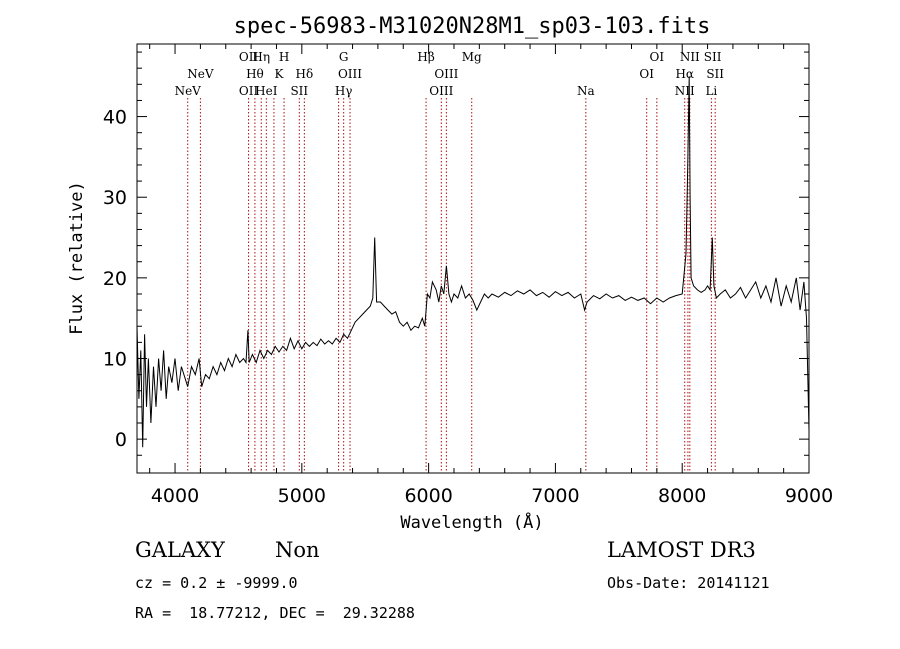 This screenshot has height=649, width=900. I want to click on line-label-12: K, so click(280, 74).